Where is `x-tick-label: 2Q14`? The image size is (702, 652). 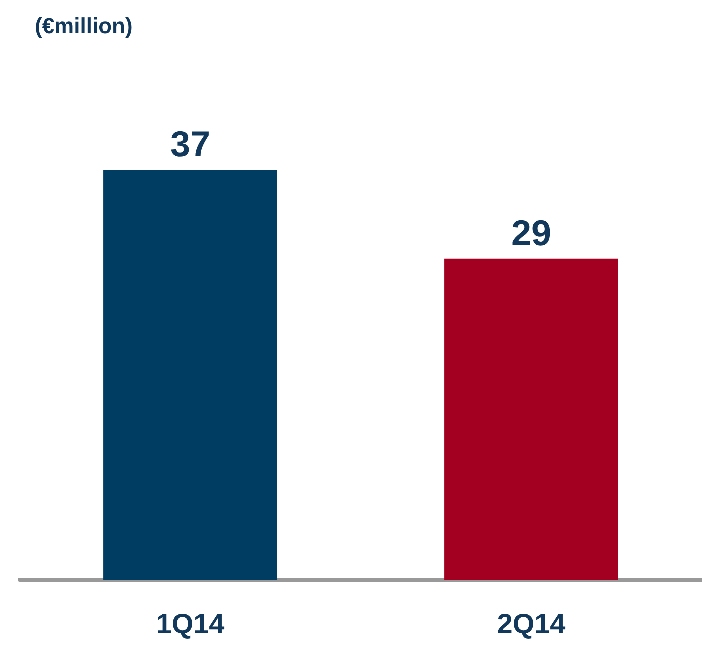 x-tick-label: 2Q14 is located at coordinates (531, 624).